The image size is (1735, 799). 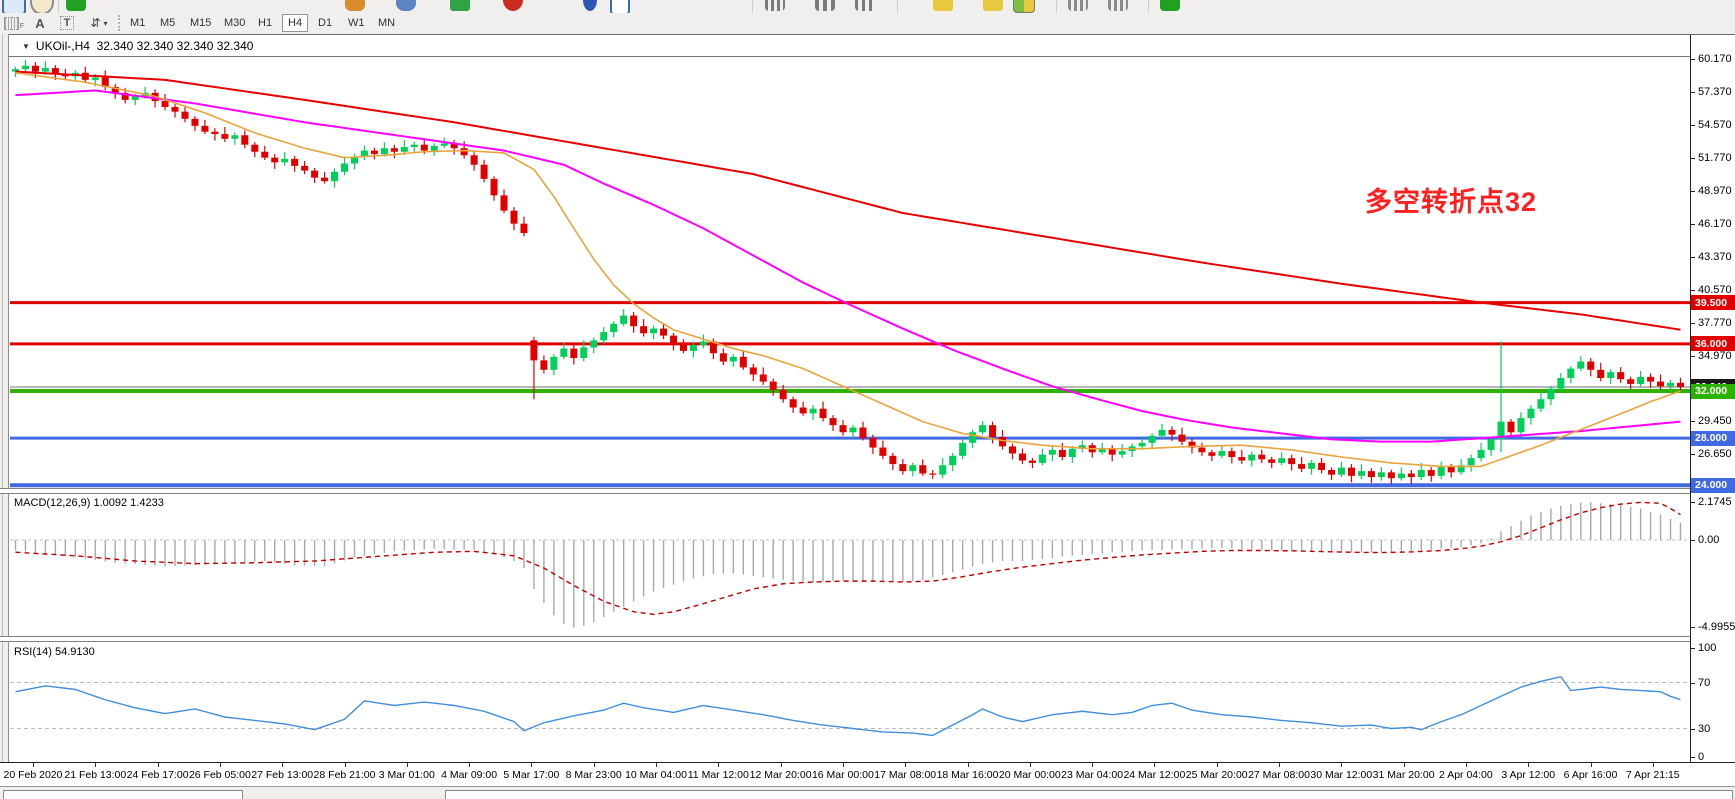 What do you see at coordinates (138, 23) in the screenshot?
I see `timeframe-button-m1: M1` at bounding box center [138, 23].